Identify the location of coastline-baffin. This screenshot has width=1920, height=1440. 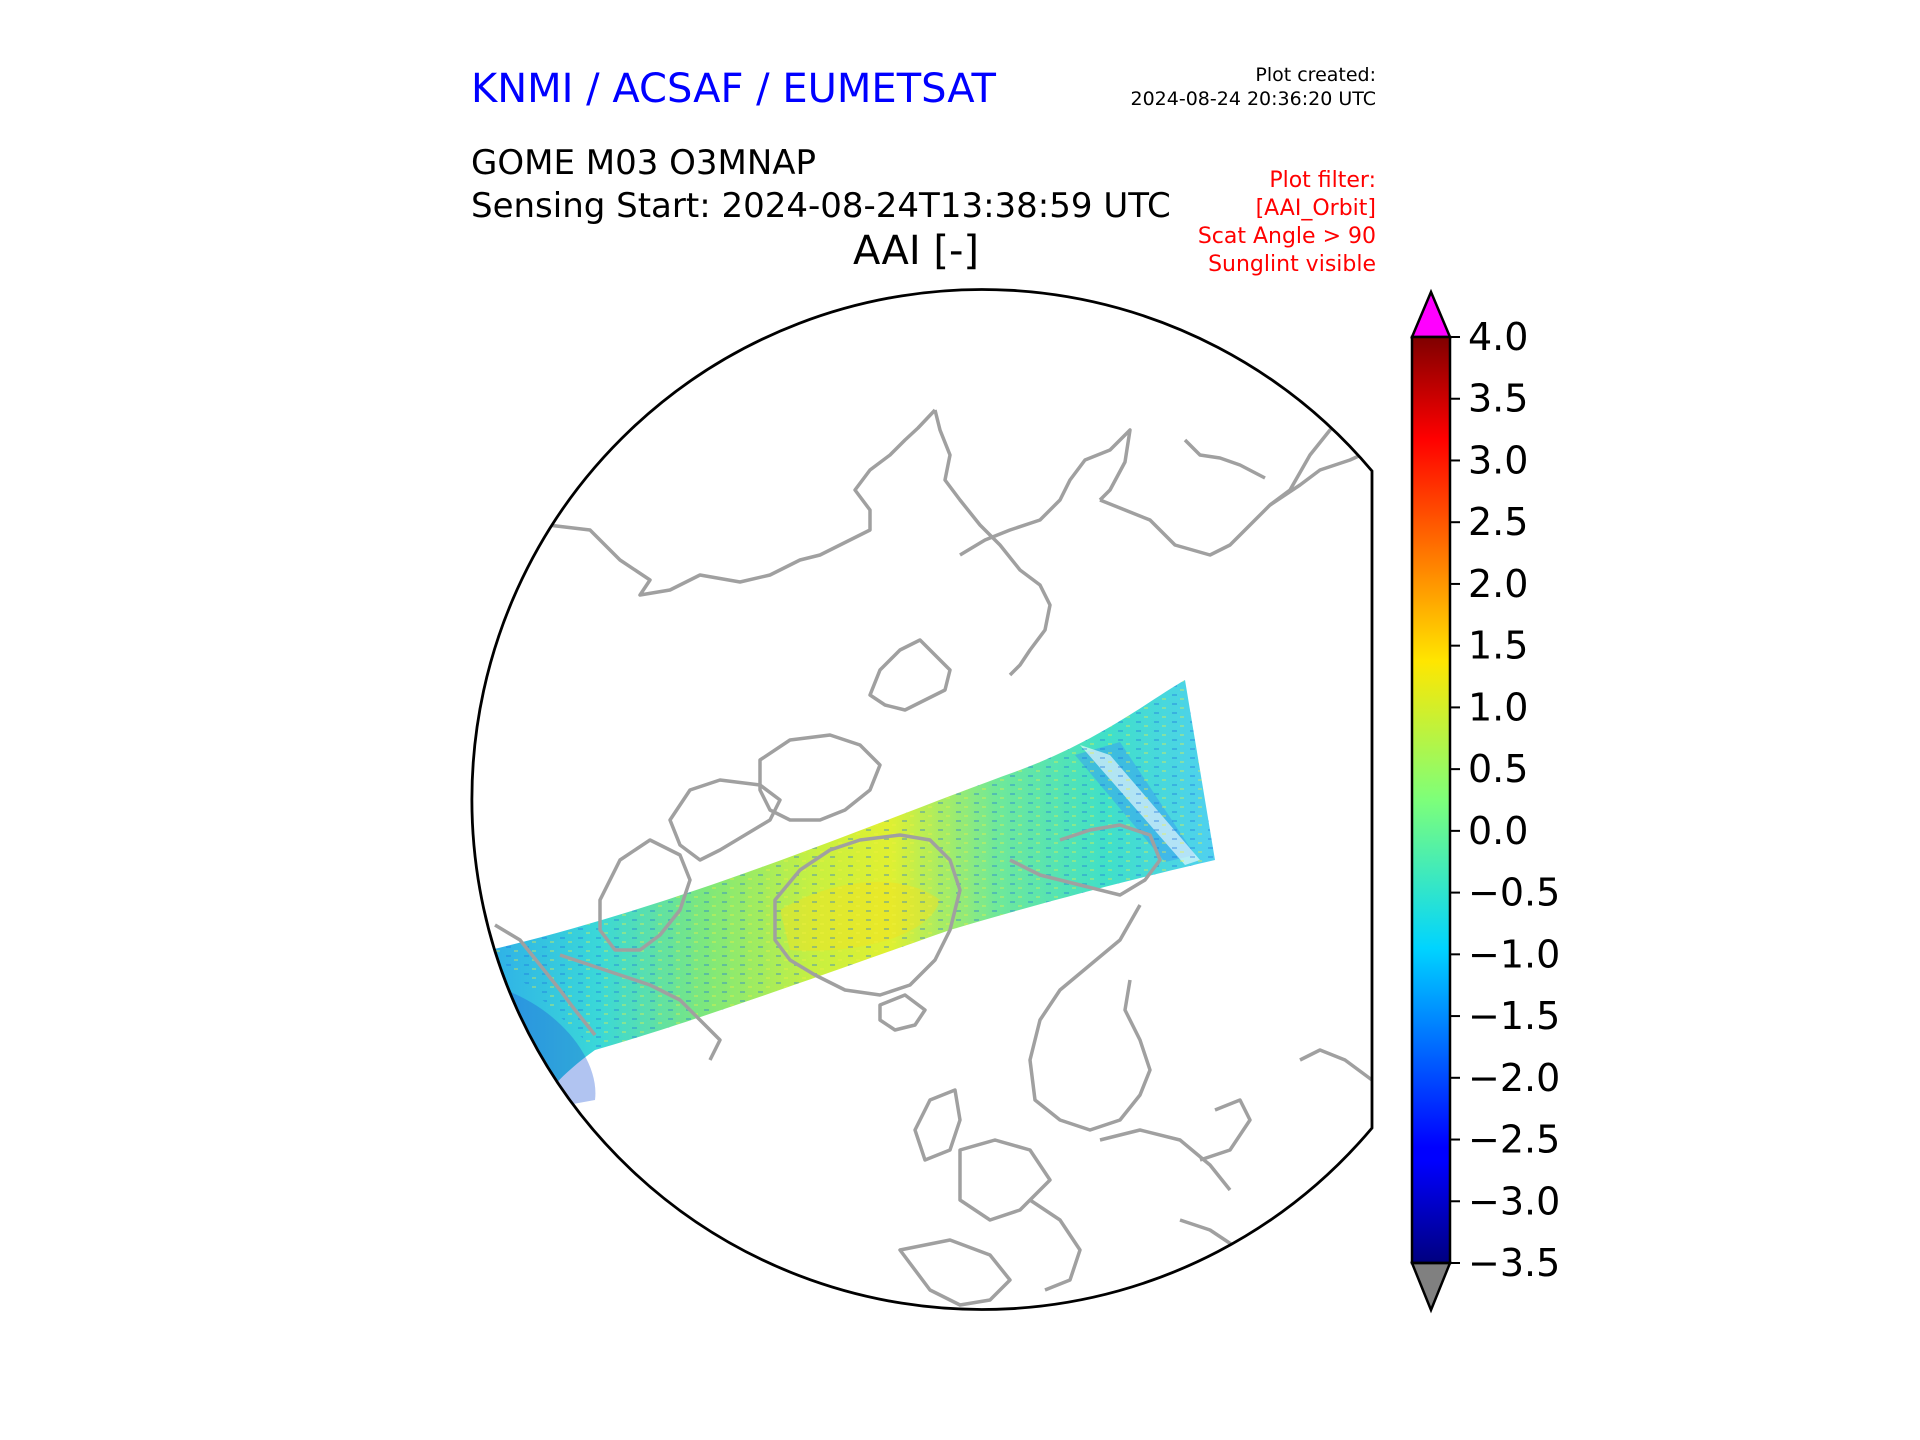
(820, 777).